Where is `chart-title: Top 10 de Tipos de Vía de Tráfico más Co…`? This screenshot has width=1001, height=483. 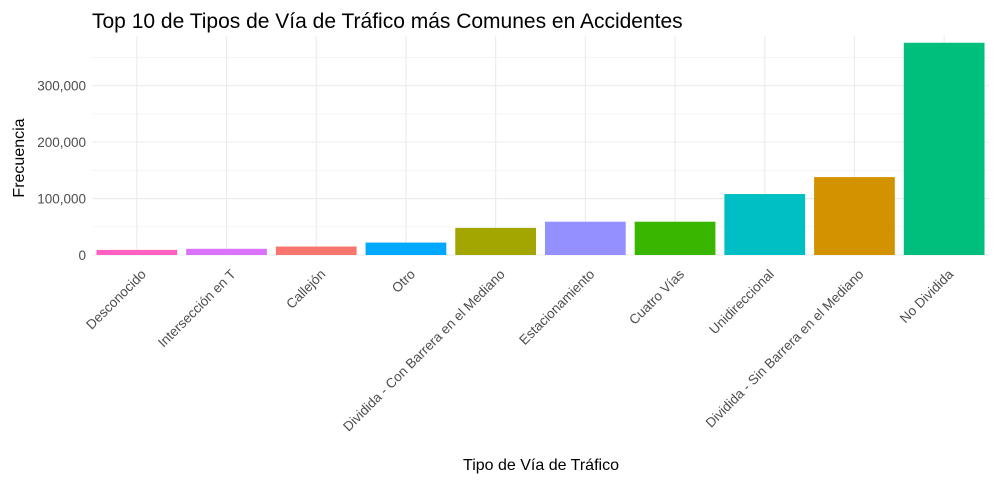
chart-title: Top 10 de Tipos de Vía de Tráfico más Co… is located at coordinates (387, 21).